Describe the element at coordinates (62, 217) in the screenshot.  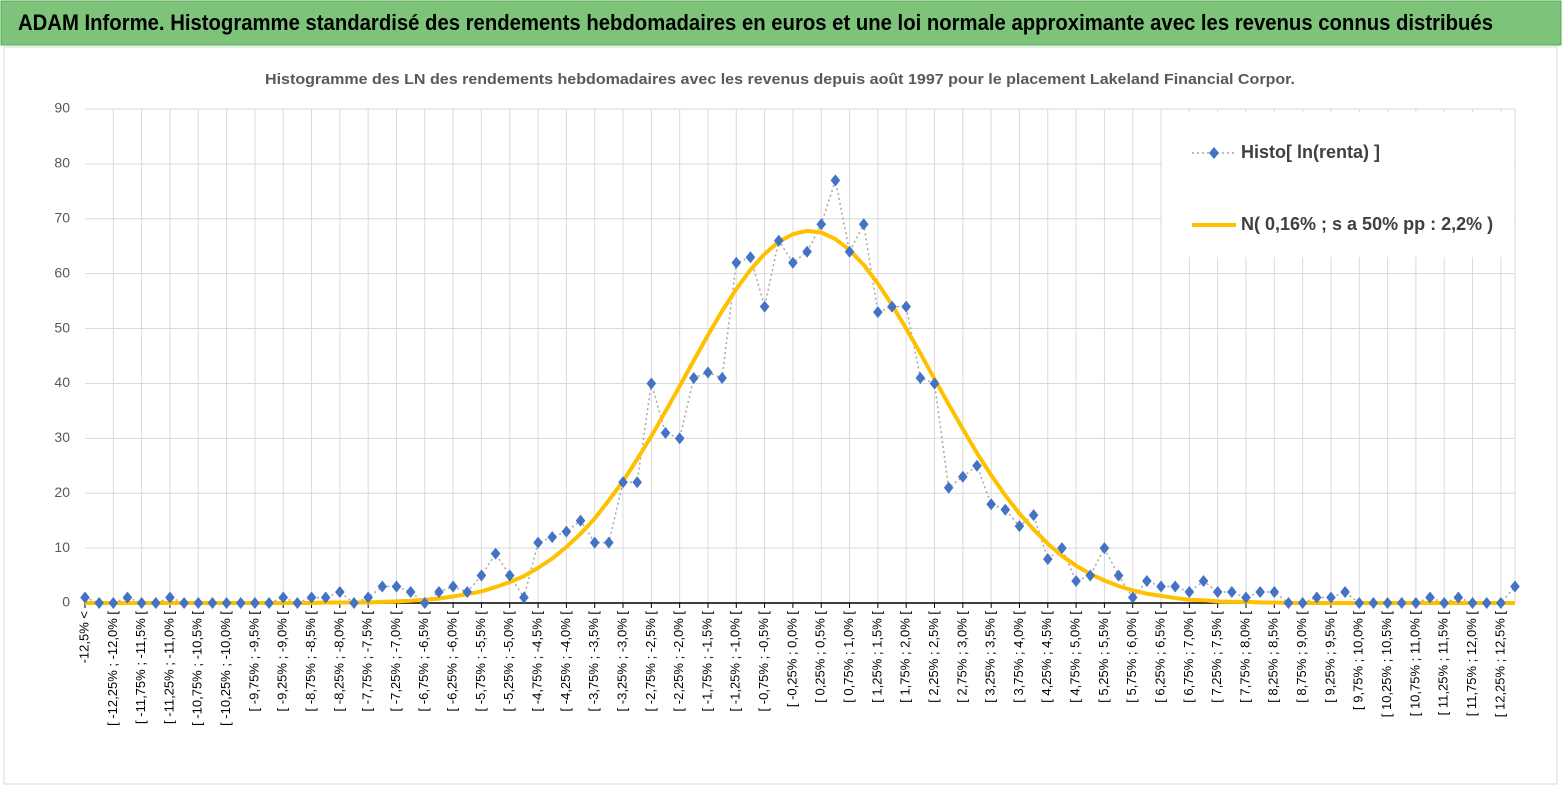
I see `y-tick-label: 70` at that location.